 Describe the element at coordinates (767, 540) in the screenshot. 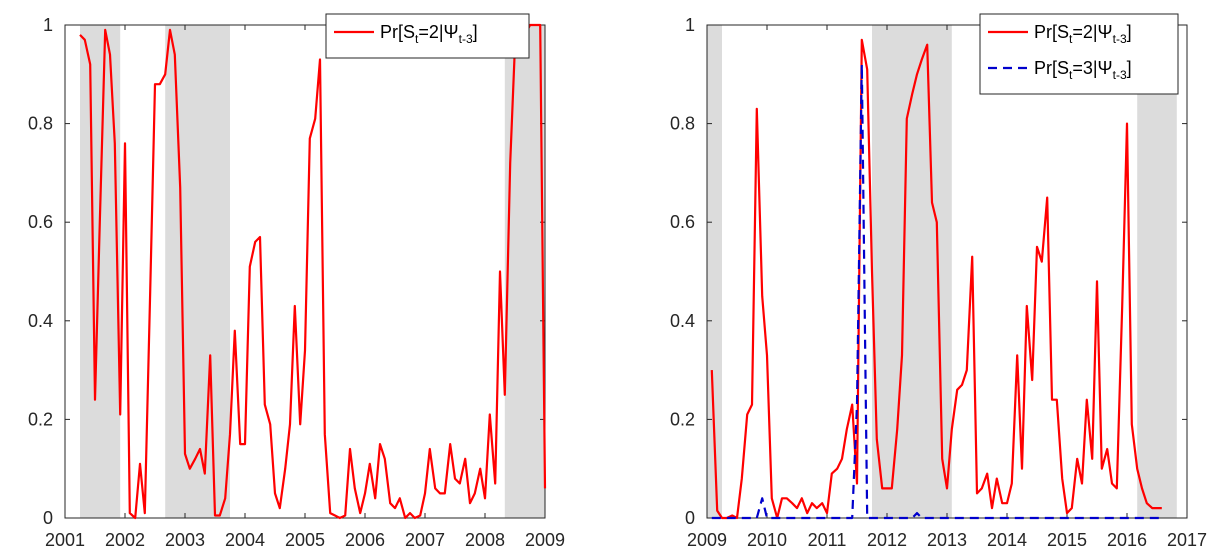

I see `x-tick-label: 2010` at that location.